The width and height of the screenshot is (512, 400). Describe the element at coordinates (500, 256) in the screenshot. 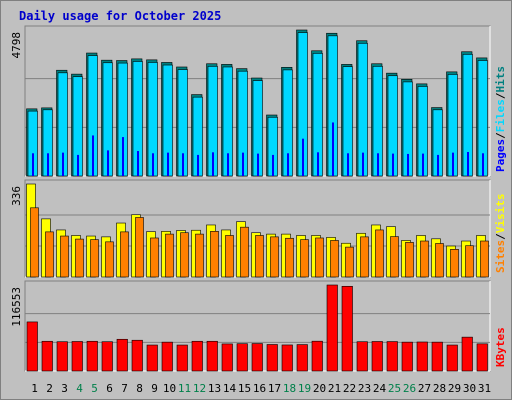

I see `legend-sites: Sites` at that location.